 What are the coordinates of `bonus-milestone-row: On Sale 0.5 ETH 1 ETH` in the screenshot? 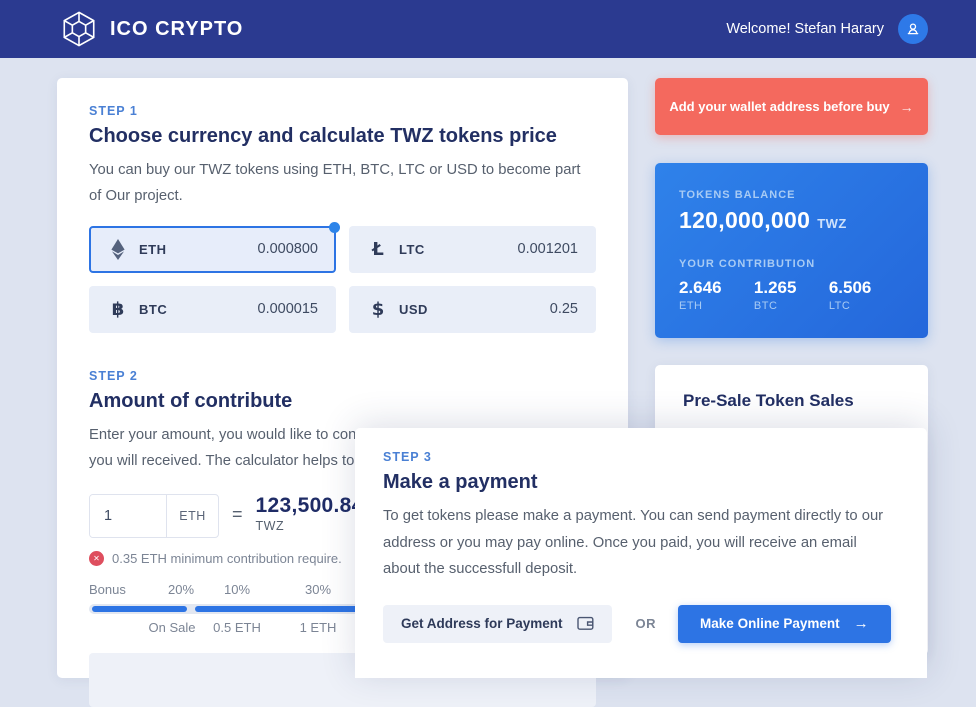 It's located at (341, 629).